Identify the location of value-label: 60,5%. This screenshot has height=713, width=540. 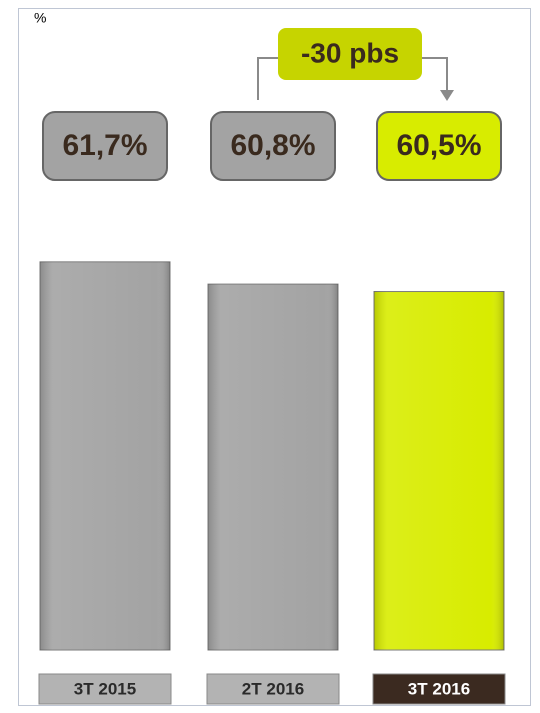
(438, 145).